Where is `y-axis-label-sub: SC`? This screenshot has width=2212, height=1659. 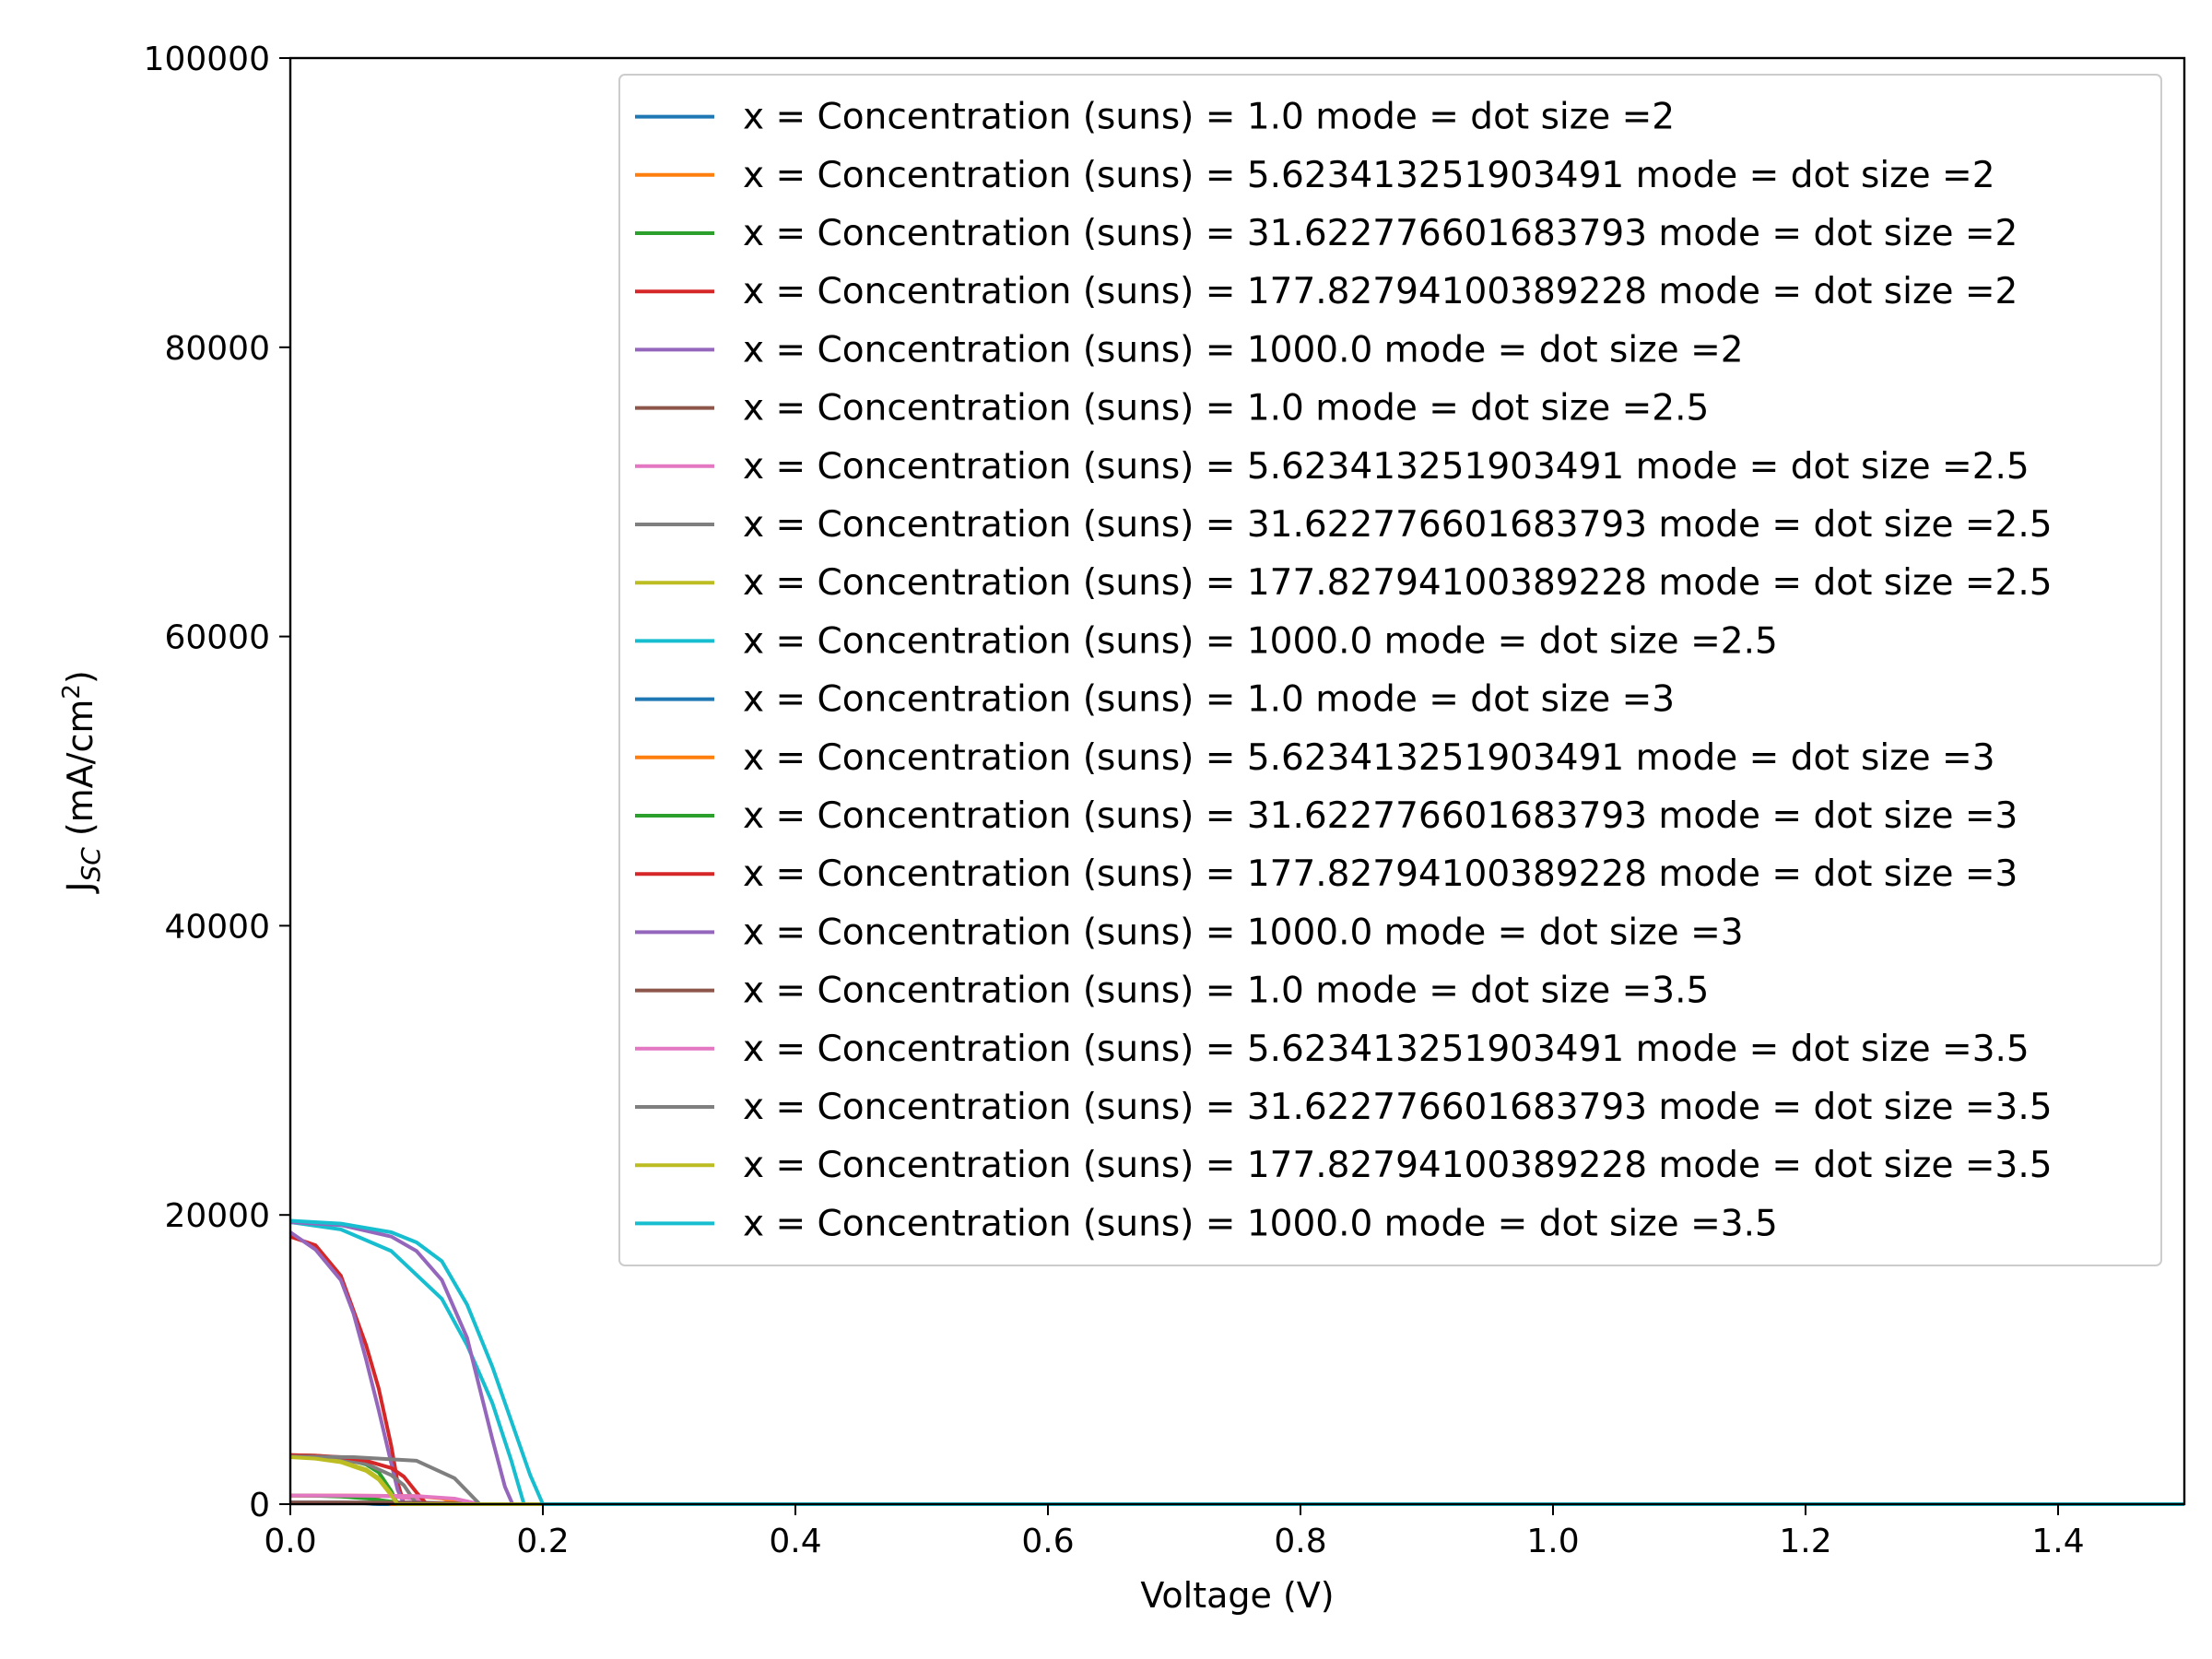
y-axis-label-sub: SC is located at coordinates (91, 864).